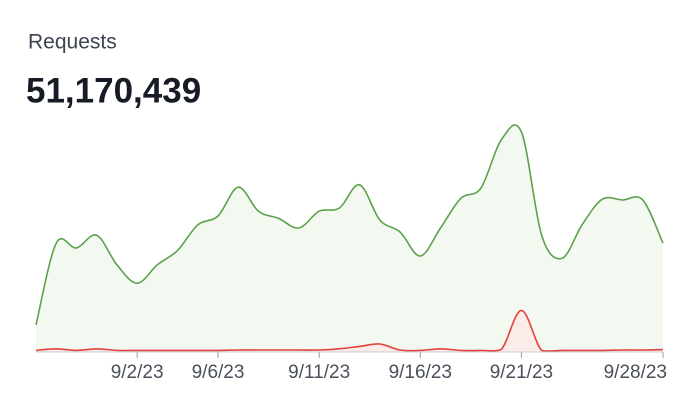 The image size is (696, 417). Describe the element at coordinates (113, 90) in the screenshot. I see `total-value: 51,170,439` at that location.